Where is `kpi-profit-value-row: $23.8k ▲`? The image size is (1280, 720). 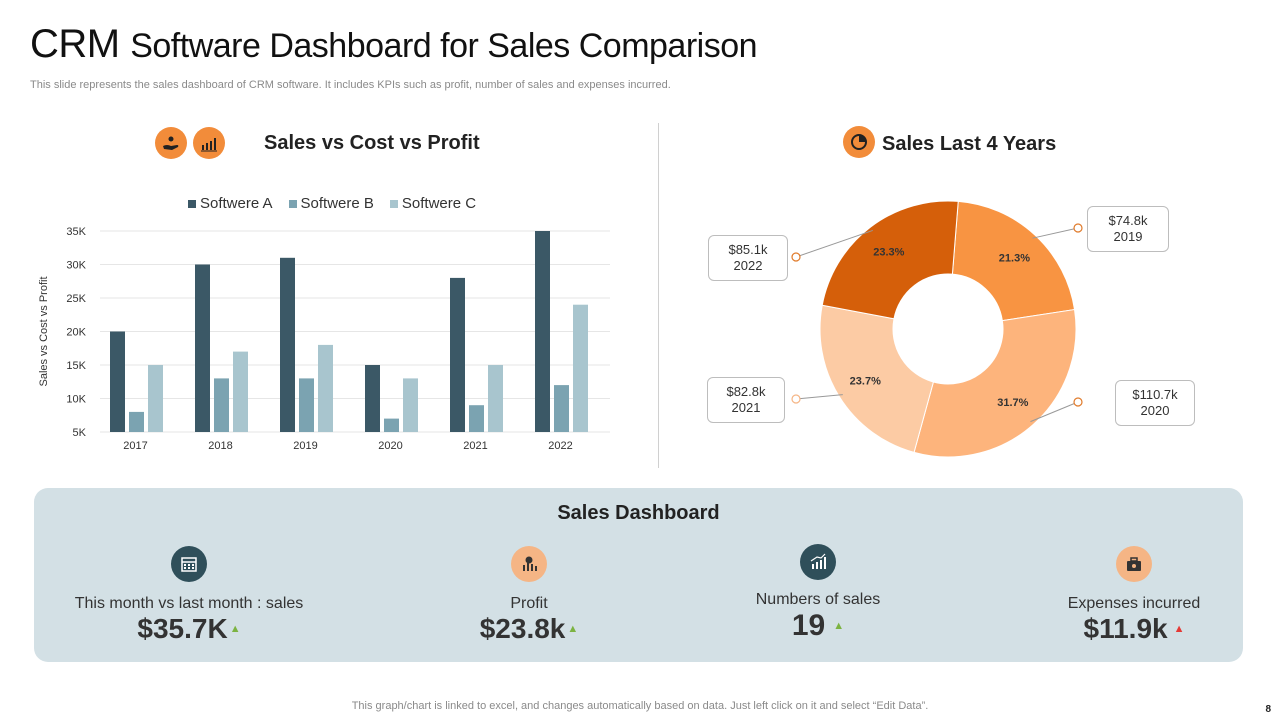 kpi-profit-value-row: $23.8k ▲ is located at coordinates (529, 629).